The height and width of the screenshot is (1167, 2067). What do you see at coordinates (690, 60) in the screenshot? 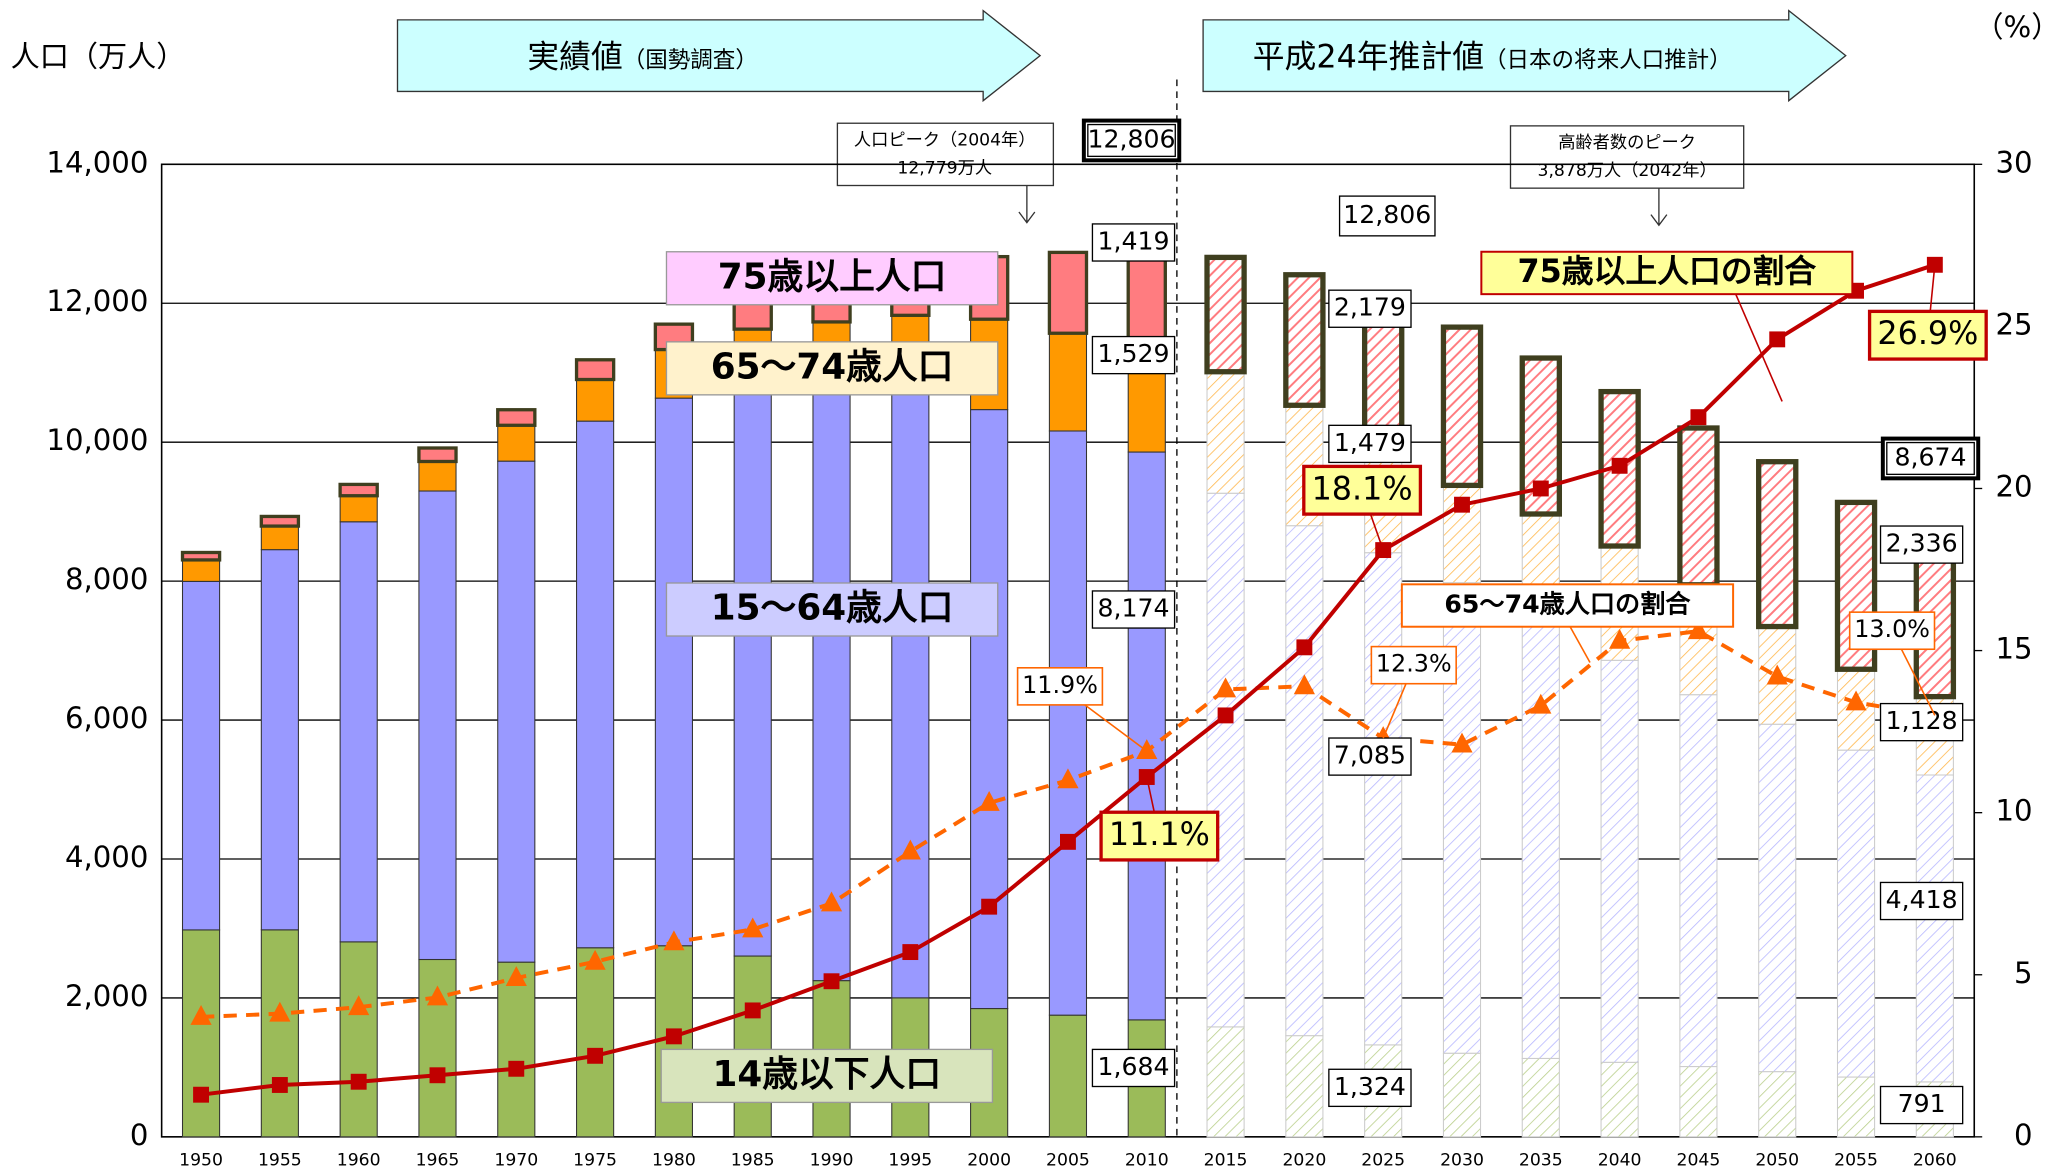
I see `header-left-sub: （国勢調査）` at bounding box center [690, 60].